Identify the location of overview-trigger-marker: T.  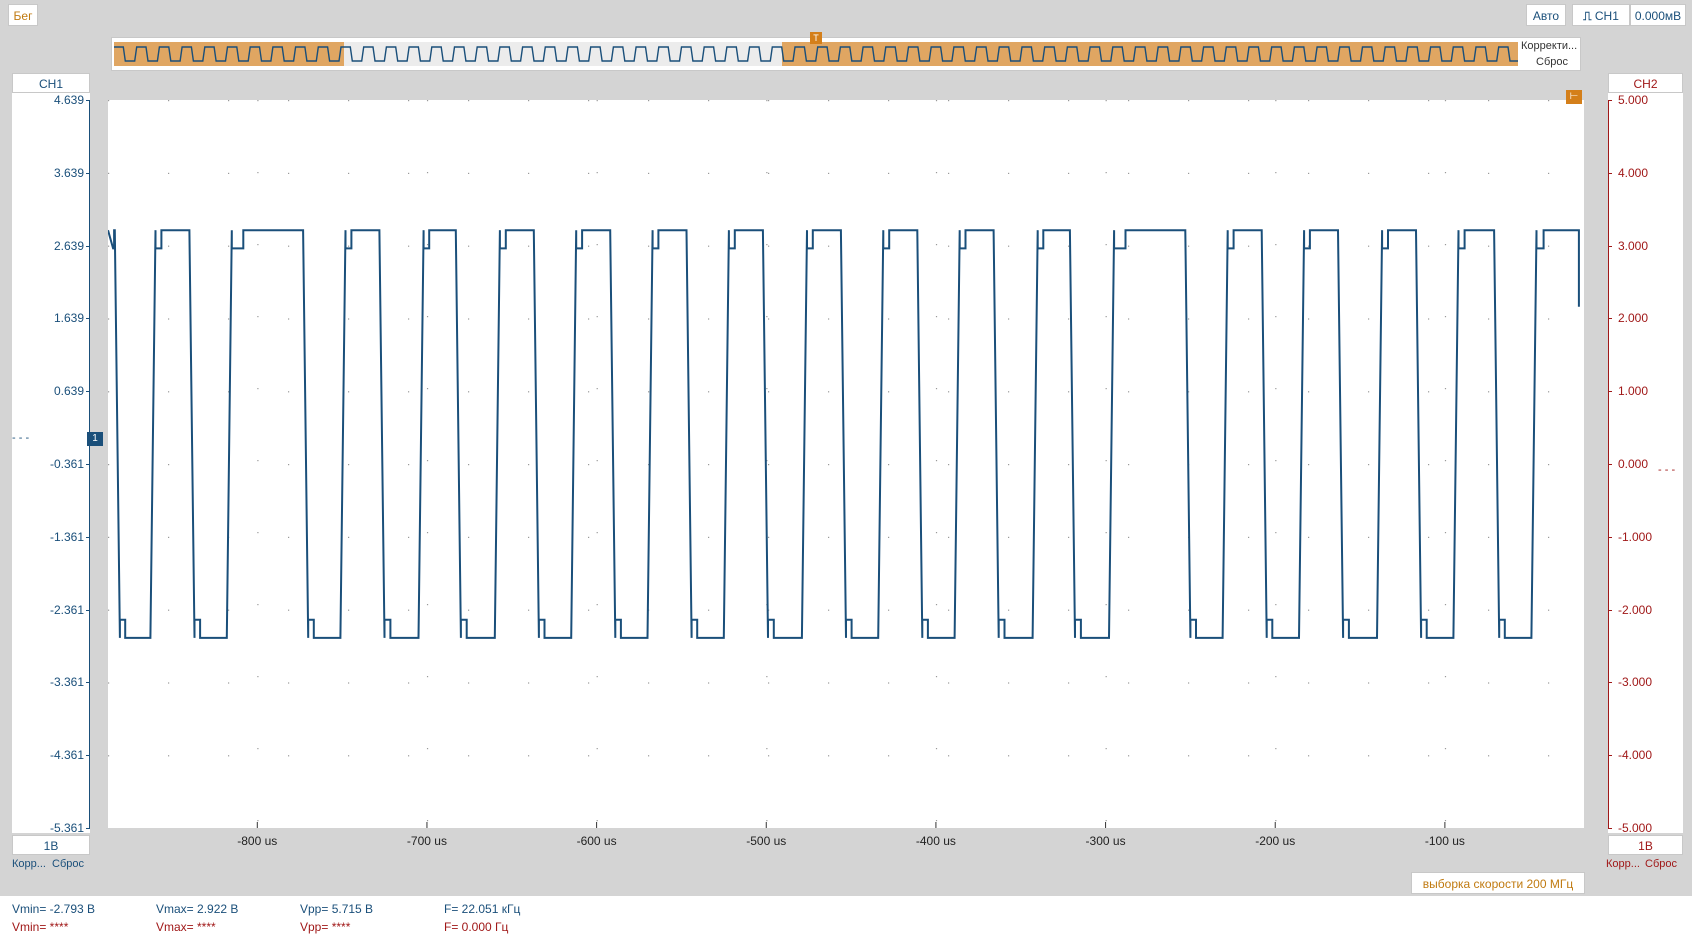
(816, 38).